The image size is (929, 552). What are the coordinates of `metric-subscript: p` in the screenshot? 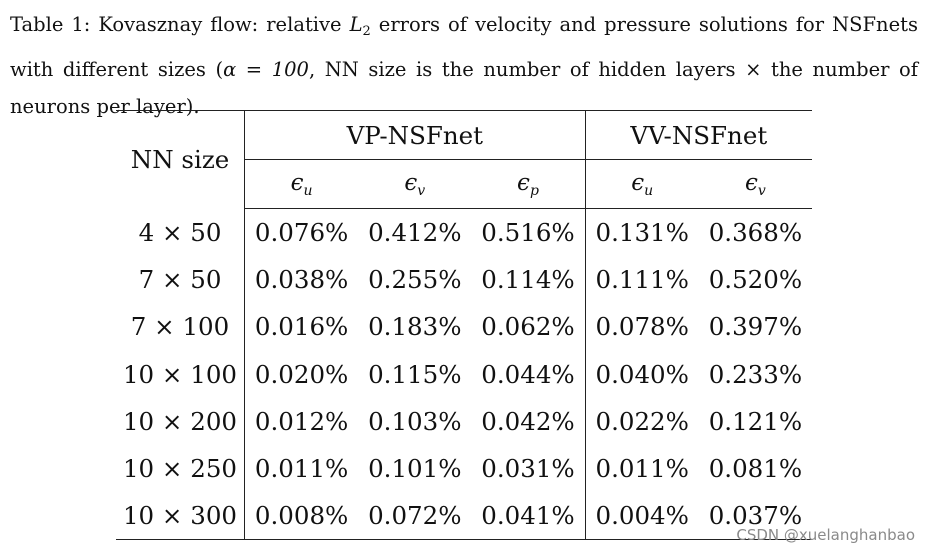 It's located at (534, 190).